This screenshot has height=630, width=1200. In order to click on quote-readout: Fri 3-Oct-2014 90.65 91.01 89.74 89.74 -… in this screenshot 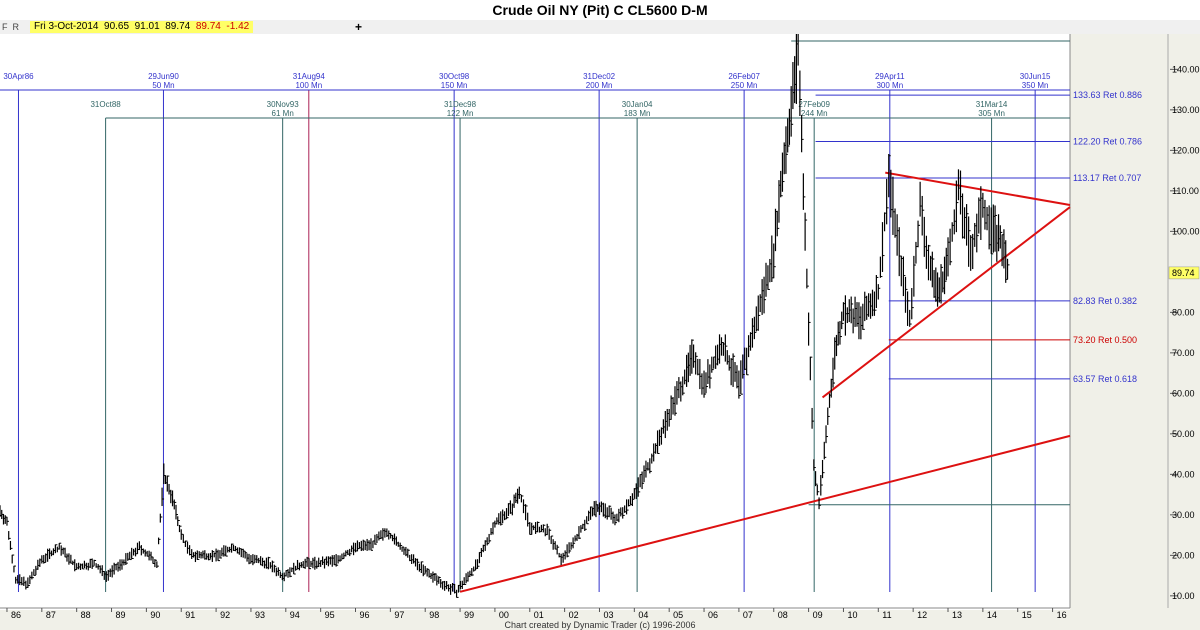, I will do `click(142, 27)`.